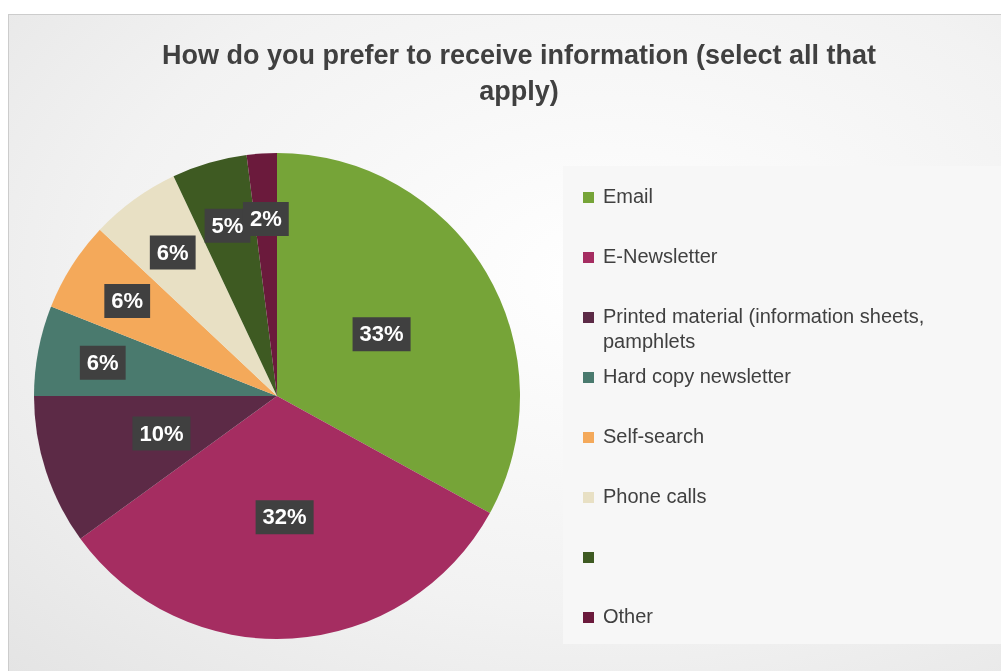 The width and height of the screenshot is (1001, 671). Describe the element at coordinates (161, 433) in the screenshot. I see `data-label: 10%` at that location.